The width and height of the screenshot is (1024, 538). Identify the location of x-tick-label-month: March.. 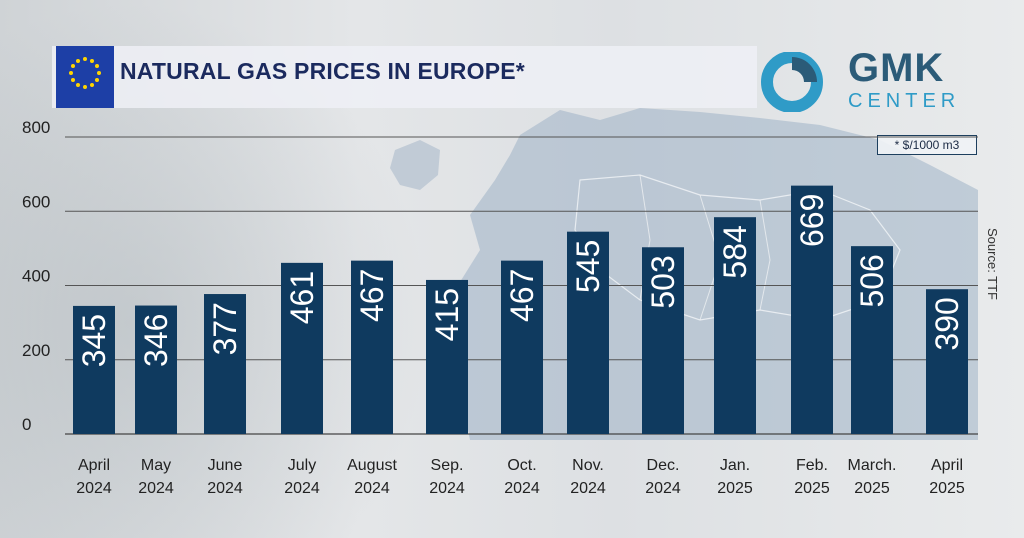
(872, 465).